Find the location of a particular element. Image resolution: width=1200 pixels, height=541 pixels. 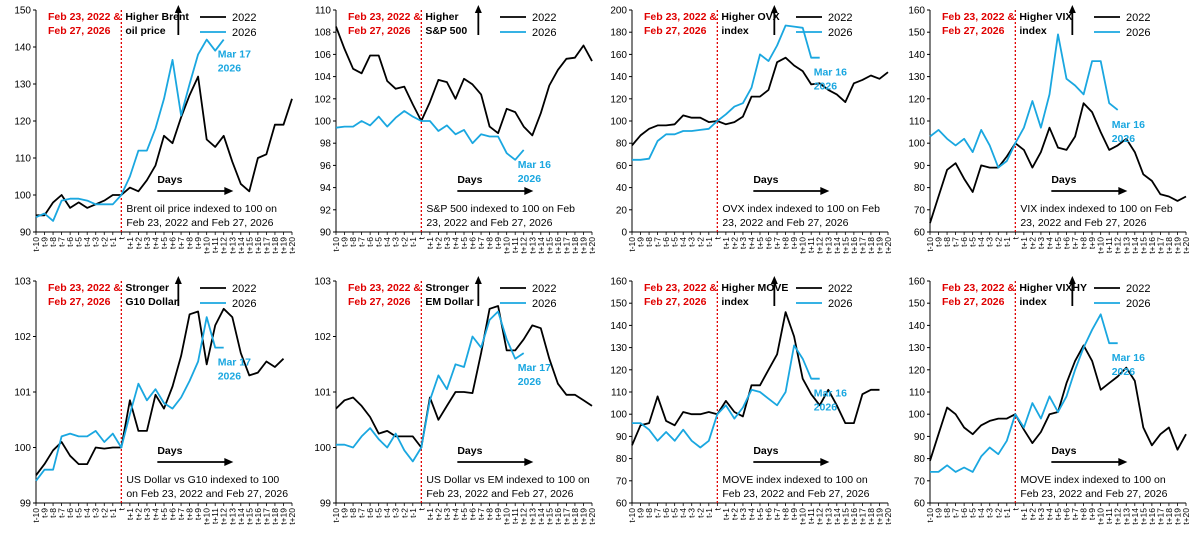

x-tick-label: t+5 is located at coordinates (1058, 243).